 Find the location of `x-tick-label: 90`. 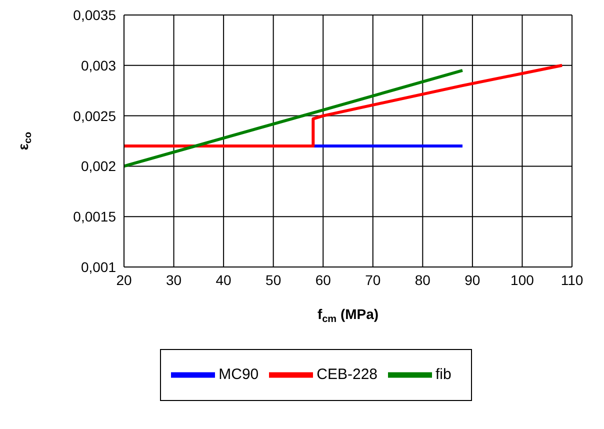

x-tick-label: 90 is located at coordinates (472, 280).